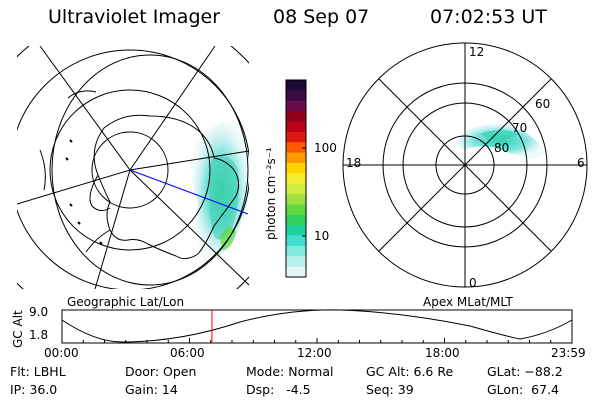 The image size is (600, 400). What do you see at coordinates (473, 283) in the screenshot?
I see `mlt-tick-0: 0` at bounding box center [473, 283].